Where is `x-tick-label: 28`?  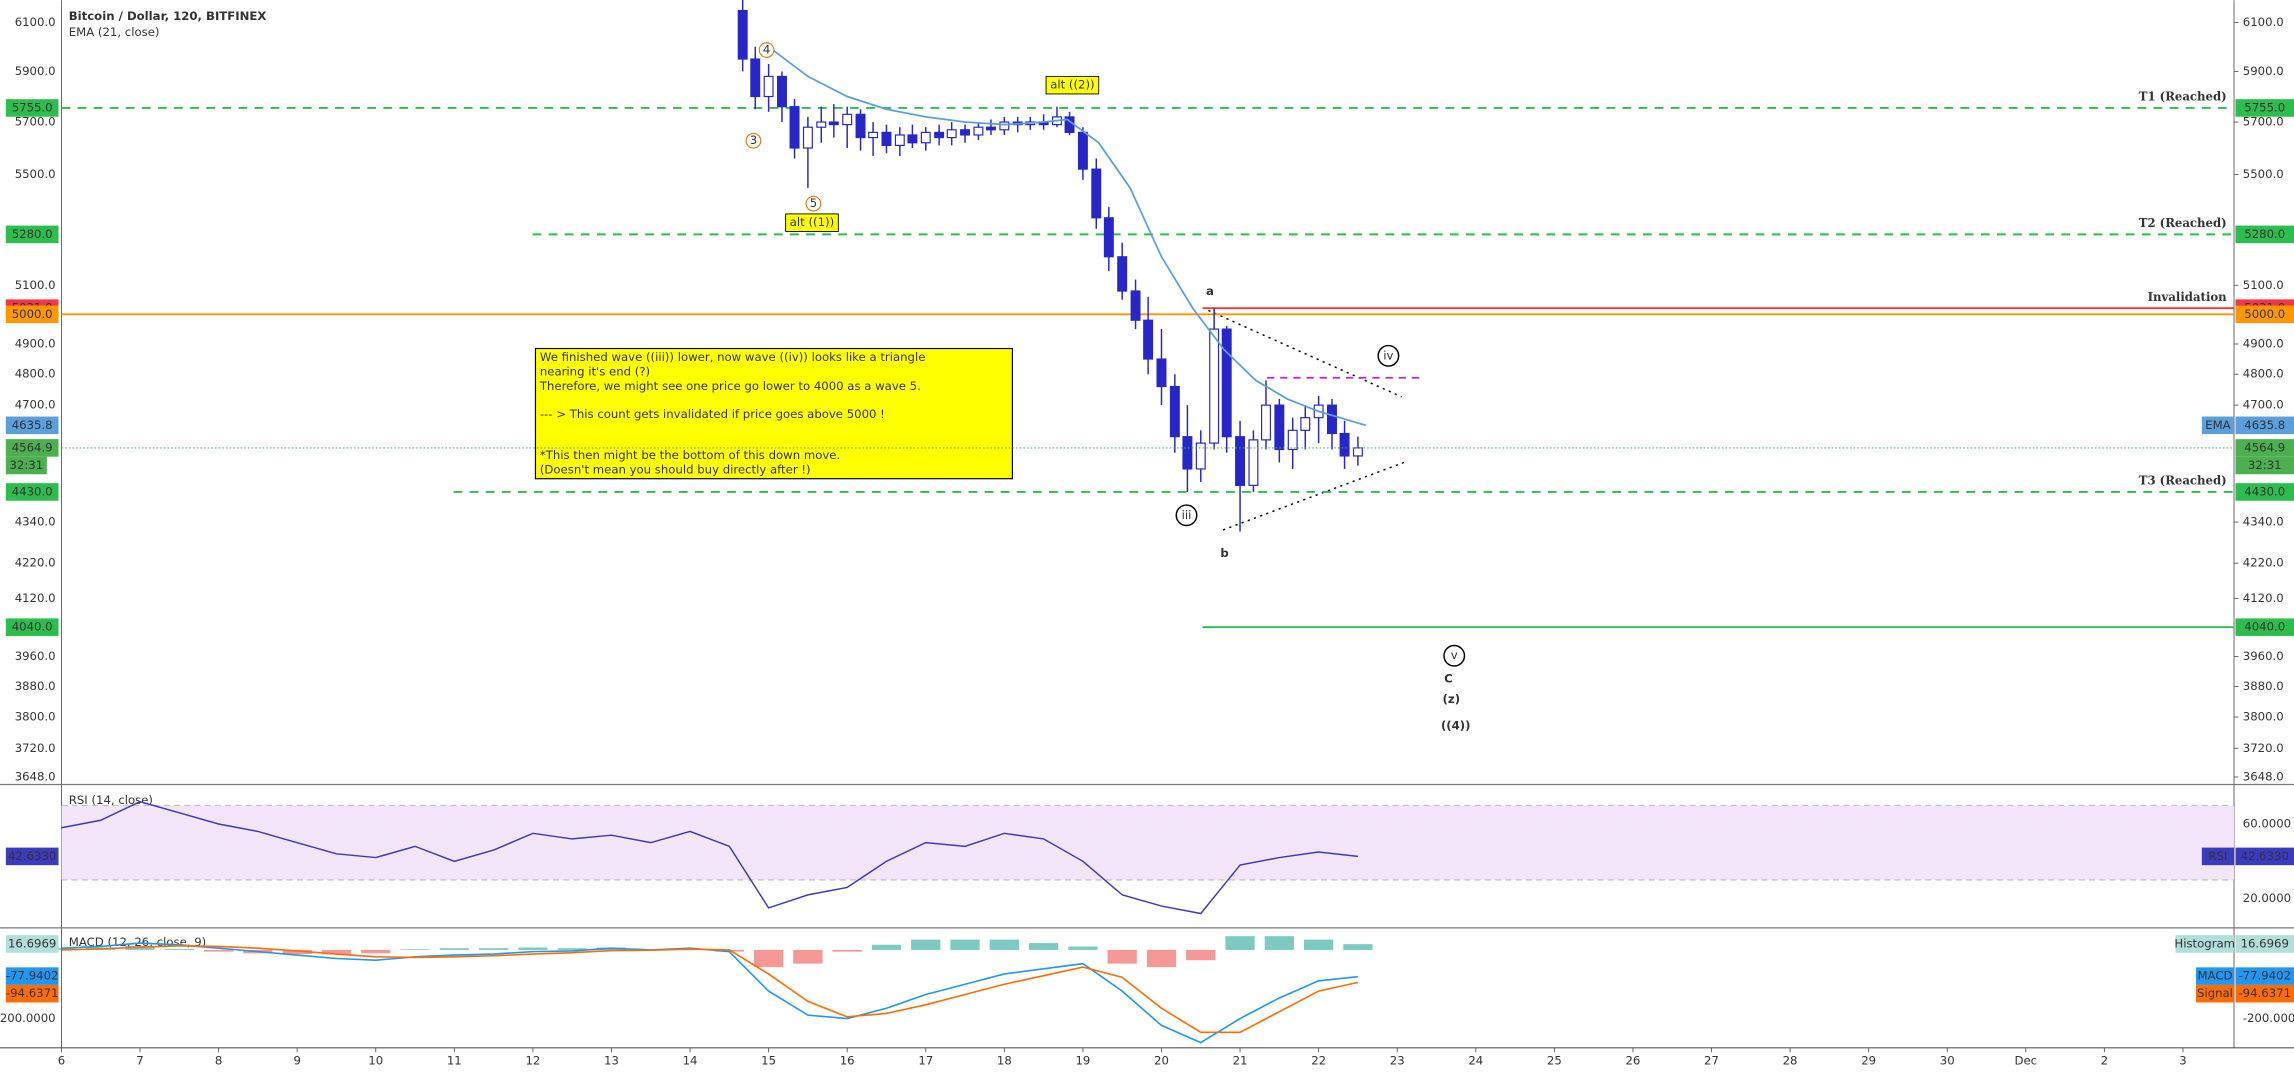
x-tick-label: 28 is located at coordinates (1790, 1060).